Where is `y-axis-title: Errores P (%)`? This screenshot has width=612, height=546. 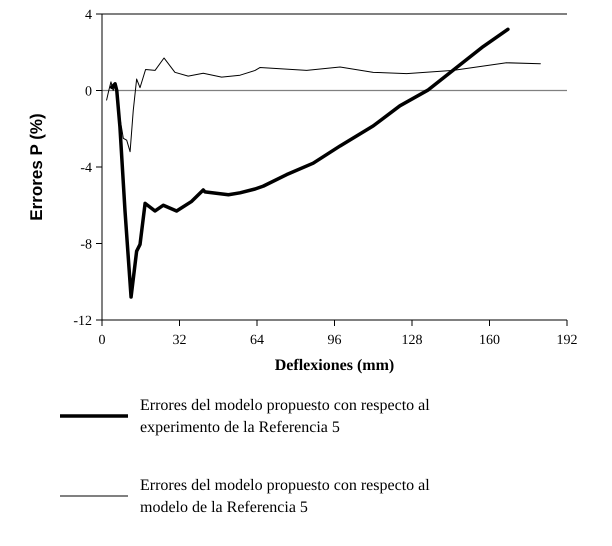 y-axis-title: Errores P (%) is located at coordinates (36, 167).